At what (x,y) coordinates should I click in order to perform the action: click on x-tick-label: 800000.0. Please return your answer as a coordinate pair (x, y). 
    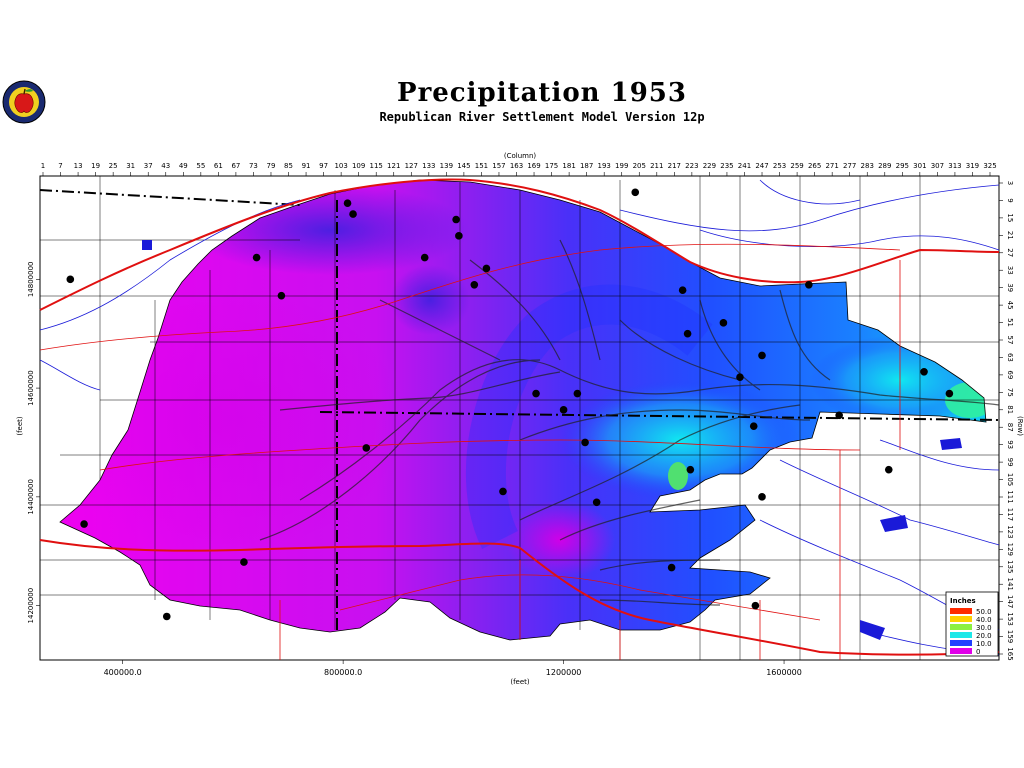
    Looking at the image, I should click on (343, 672).